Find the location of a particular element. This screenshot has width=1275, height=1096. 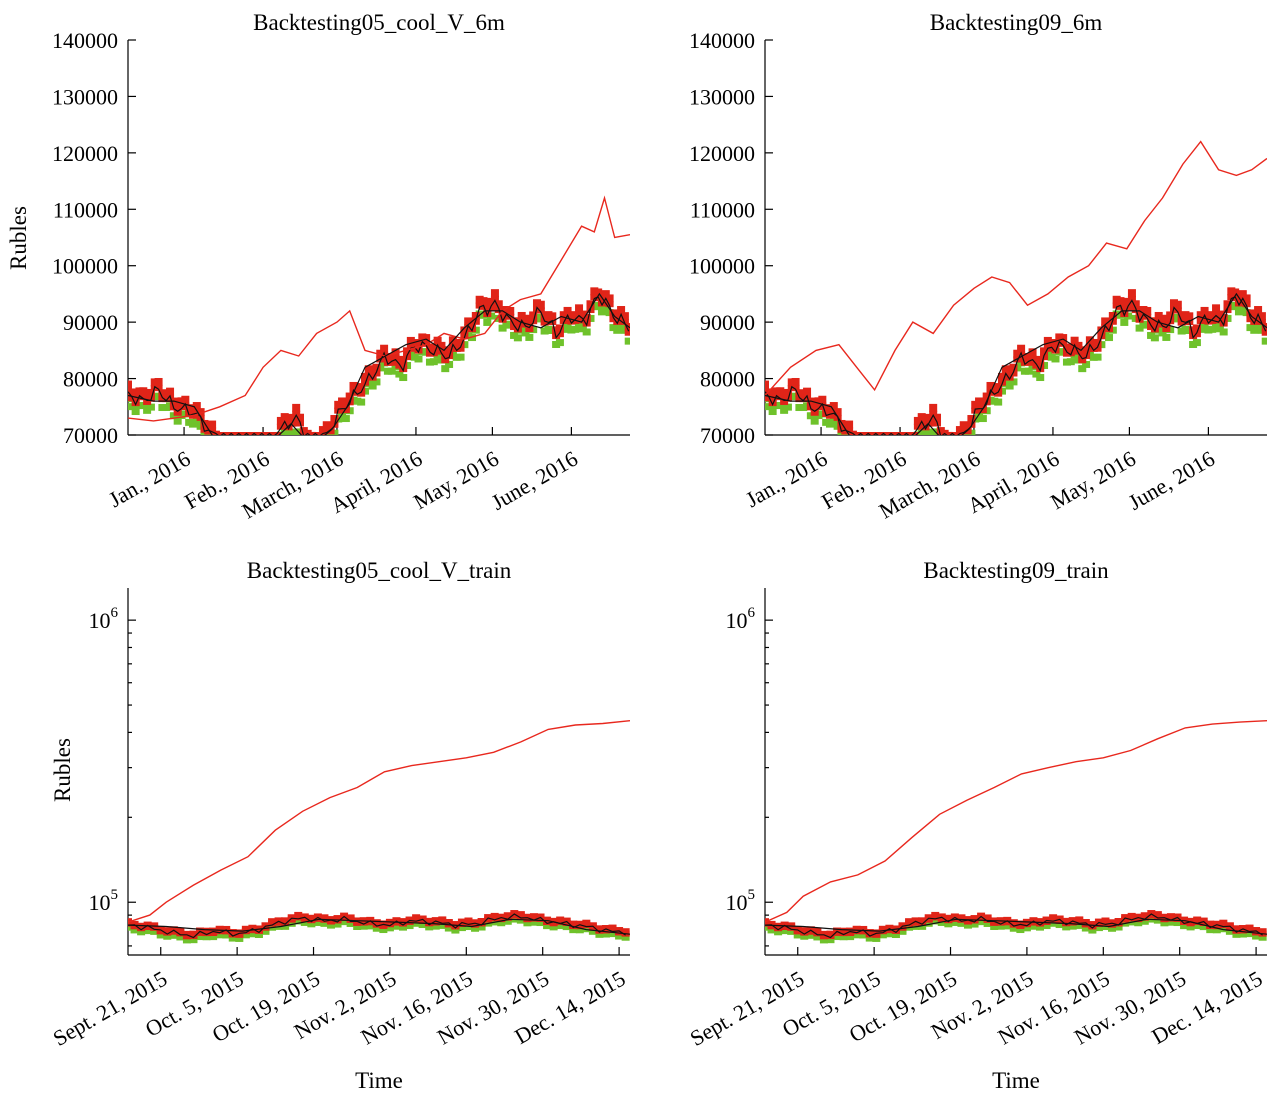

signal-trace-series is located at coordinates (1014, 926).